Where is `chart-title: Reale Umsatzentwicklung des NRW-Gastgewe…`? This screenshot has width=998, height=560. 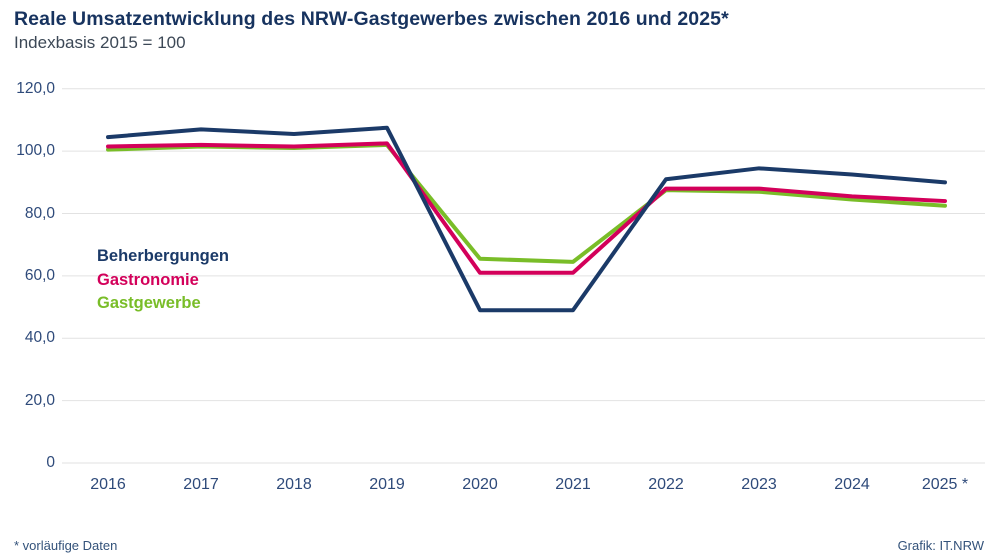
chart-title: Reale Umsatzentwicklung des NRW-Gastgewe… is located at coordinates (371, 19).